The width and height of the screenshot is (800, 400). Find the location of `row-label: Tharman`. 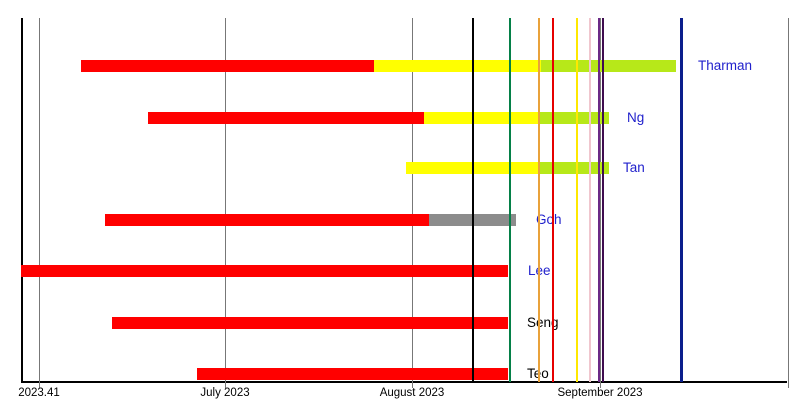

row-label: Tharman is located at coordinates (725, 65).